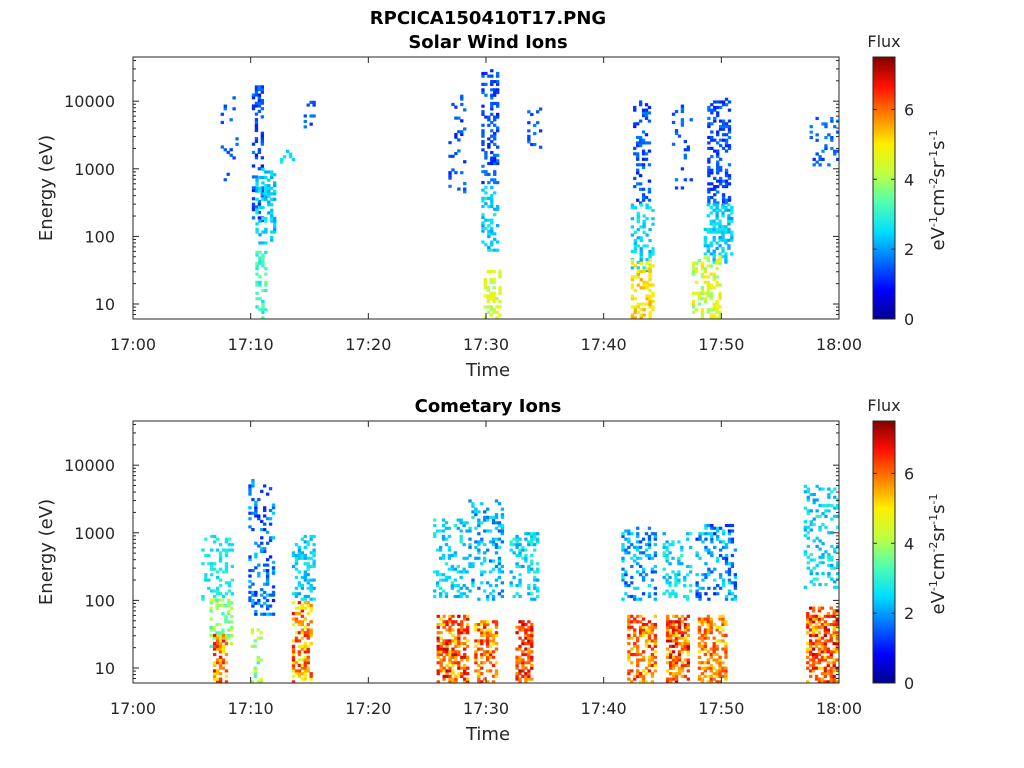  What do you see at coordinates (94, 533) in the screenshot?
I see `y-tick-label: 1000` at bounding box center [94, 533].